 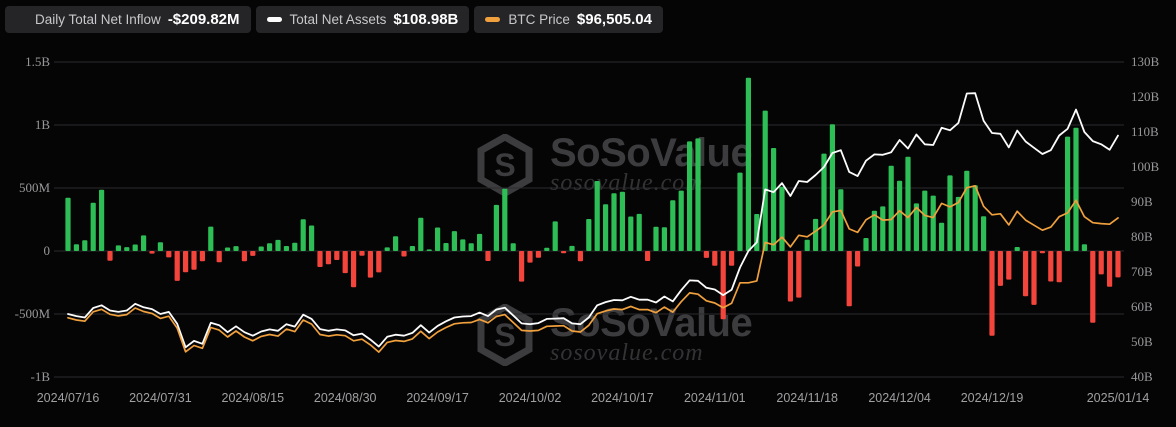 I want to click on x-axis-tick: 2024/10/17, so click(x=622, y=398).